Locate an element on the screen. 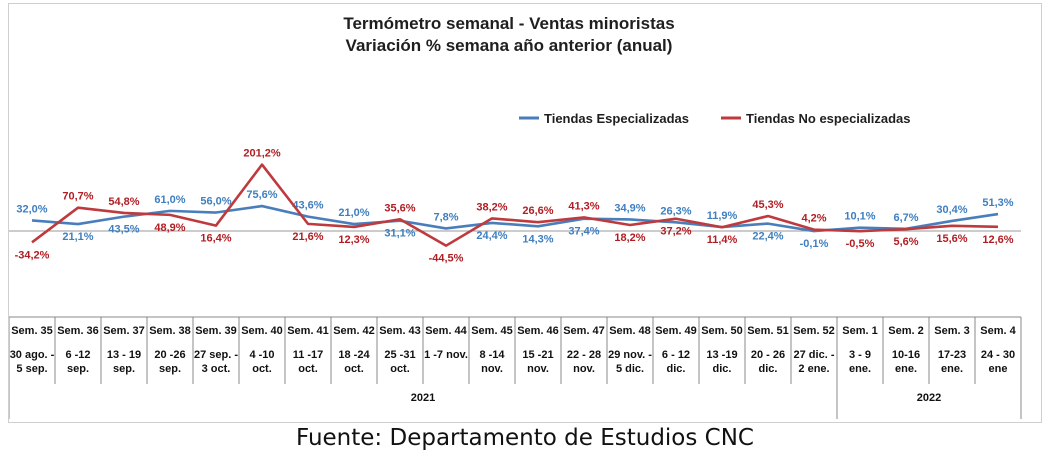 Image resolution: width=1050 pixels, height=463 pixels. category-date-label: 1 -7 nov. is located at coordinates (446, 355).